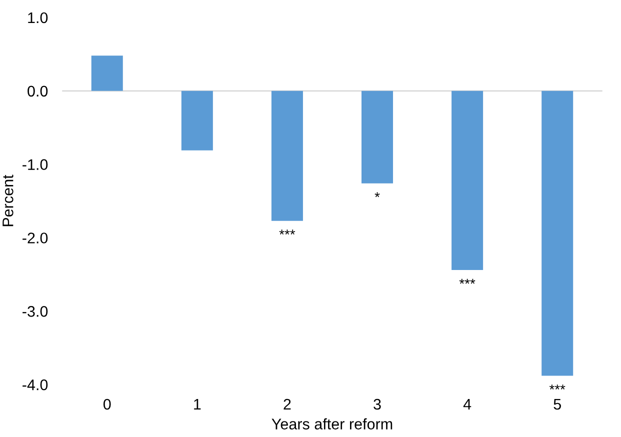  Describe the element at coordinates (35, 384) in the screenshot. I see `y-tick-label: -4.0` at that location.